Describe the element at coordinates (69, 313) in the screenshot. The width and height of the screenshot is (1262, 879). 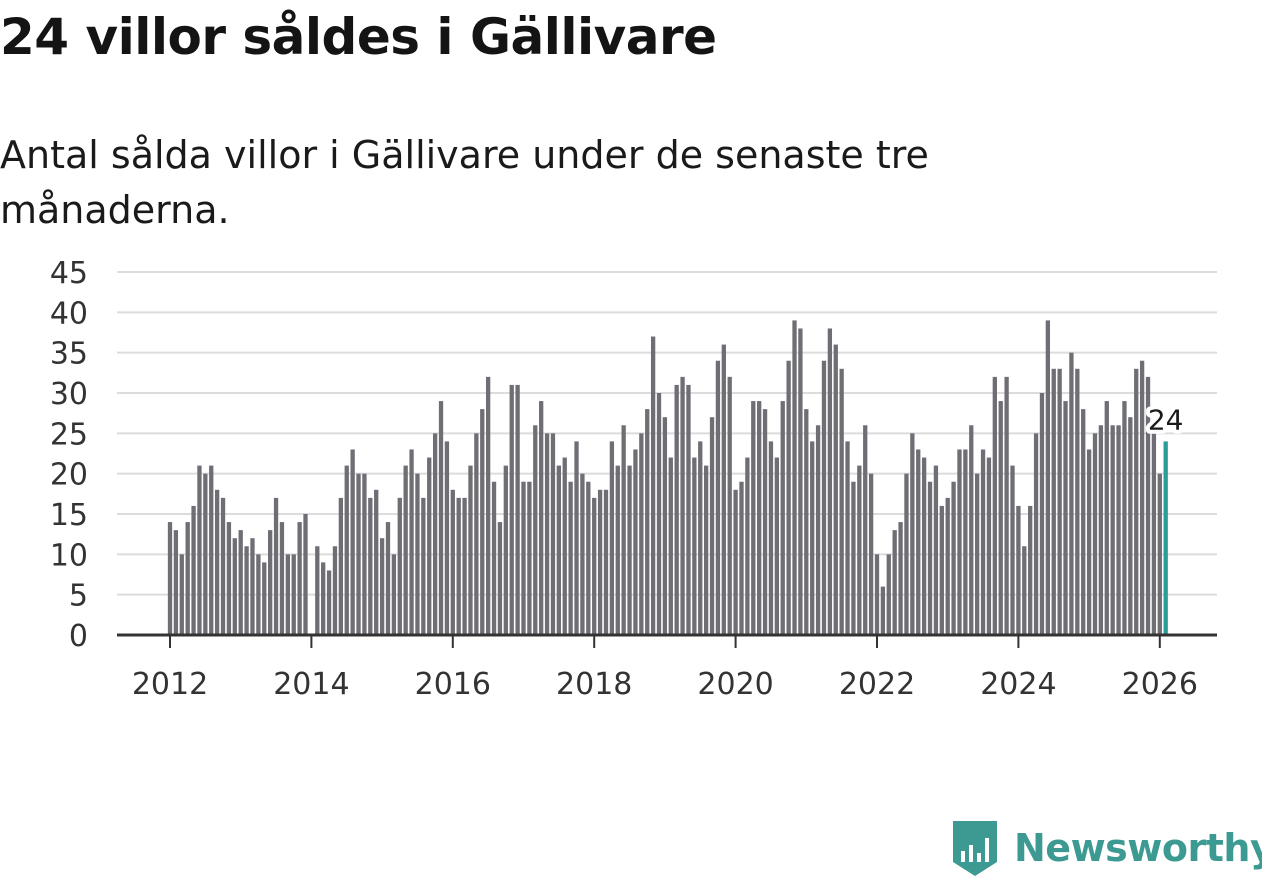
I see `y-tick-label: 40` at that location.